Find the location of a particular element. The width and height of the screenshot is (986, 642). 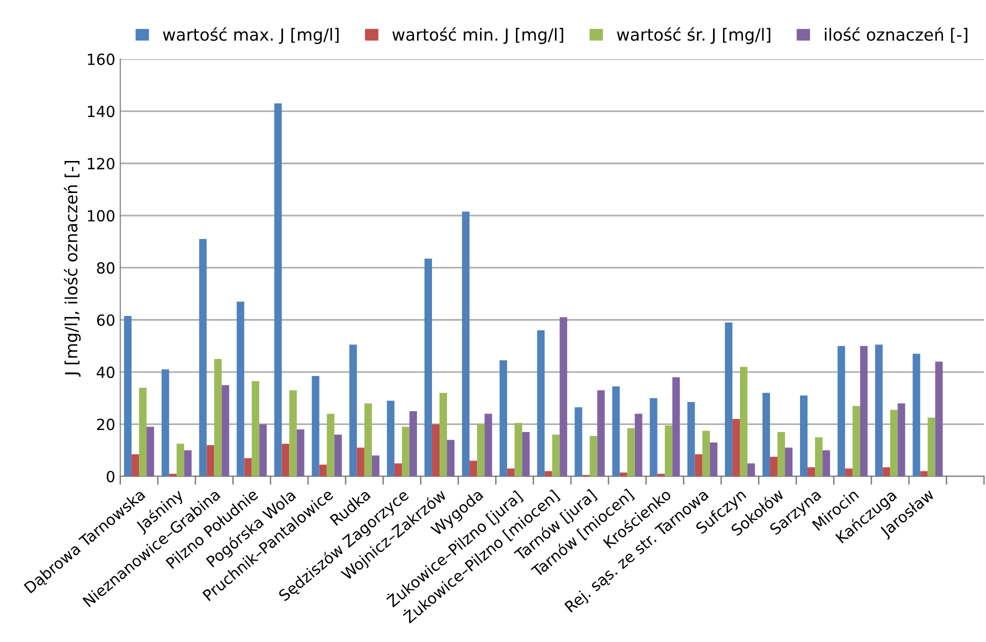

y-tick-label: 60 is located at coordinates (105, 320).